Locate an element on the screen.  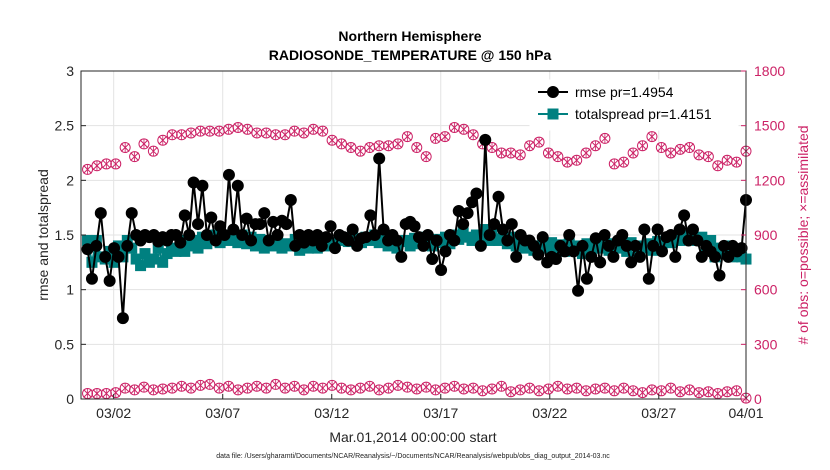
y-axis-label: rmse and totalspread is located at coordinates (43, 235).